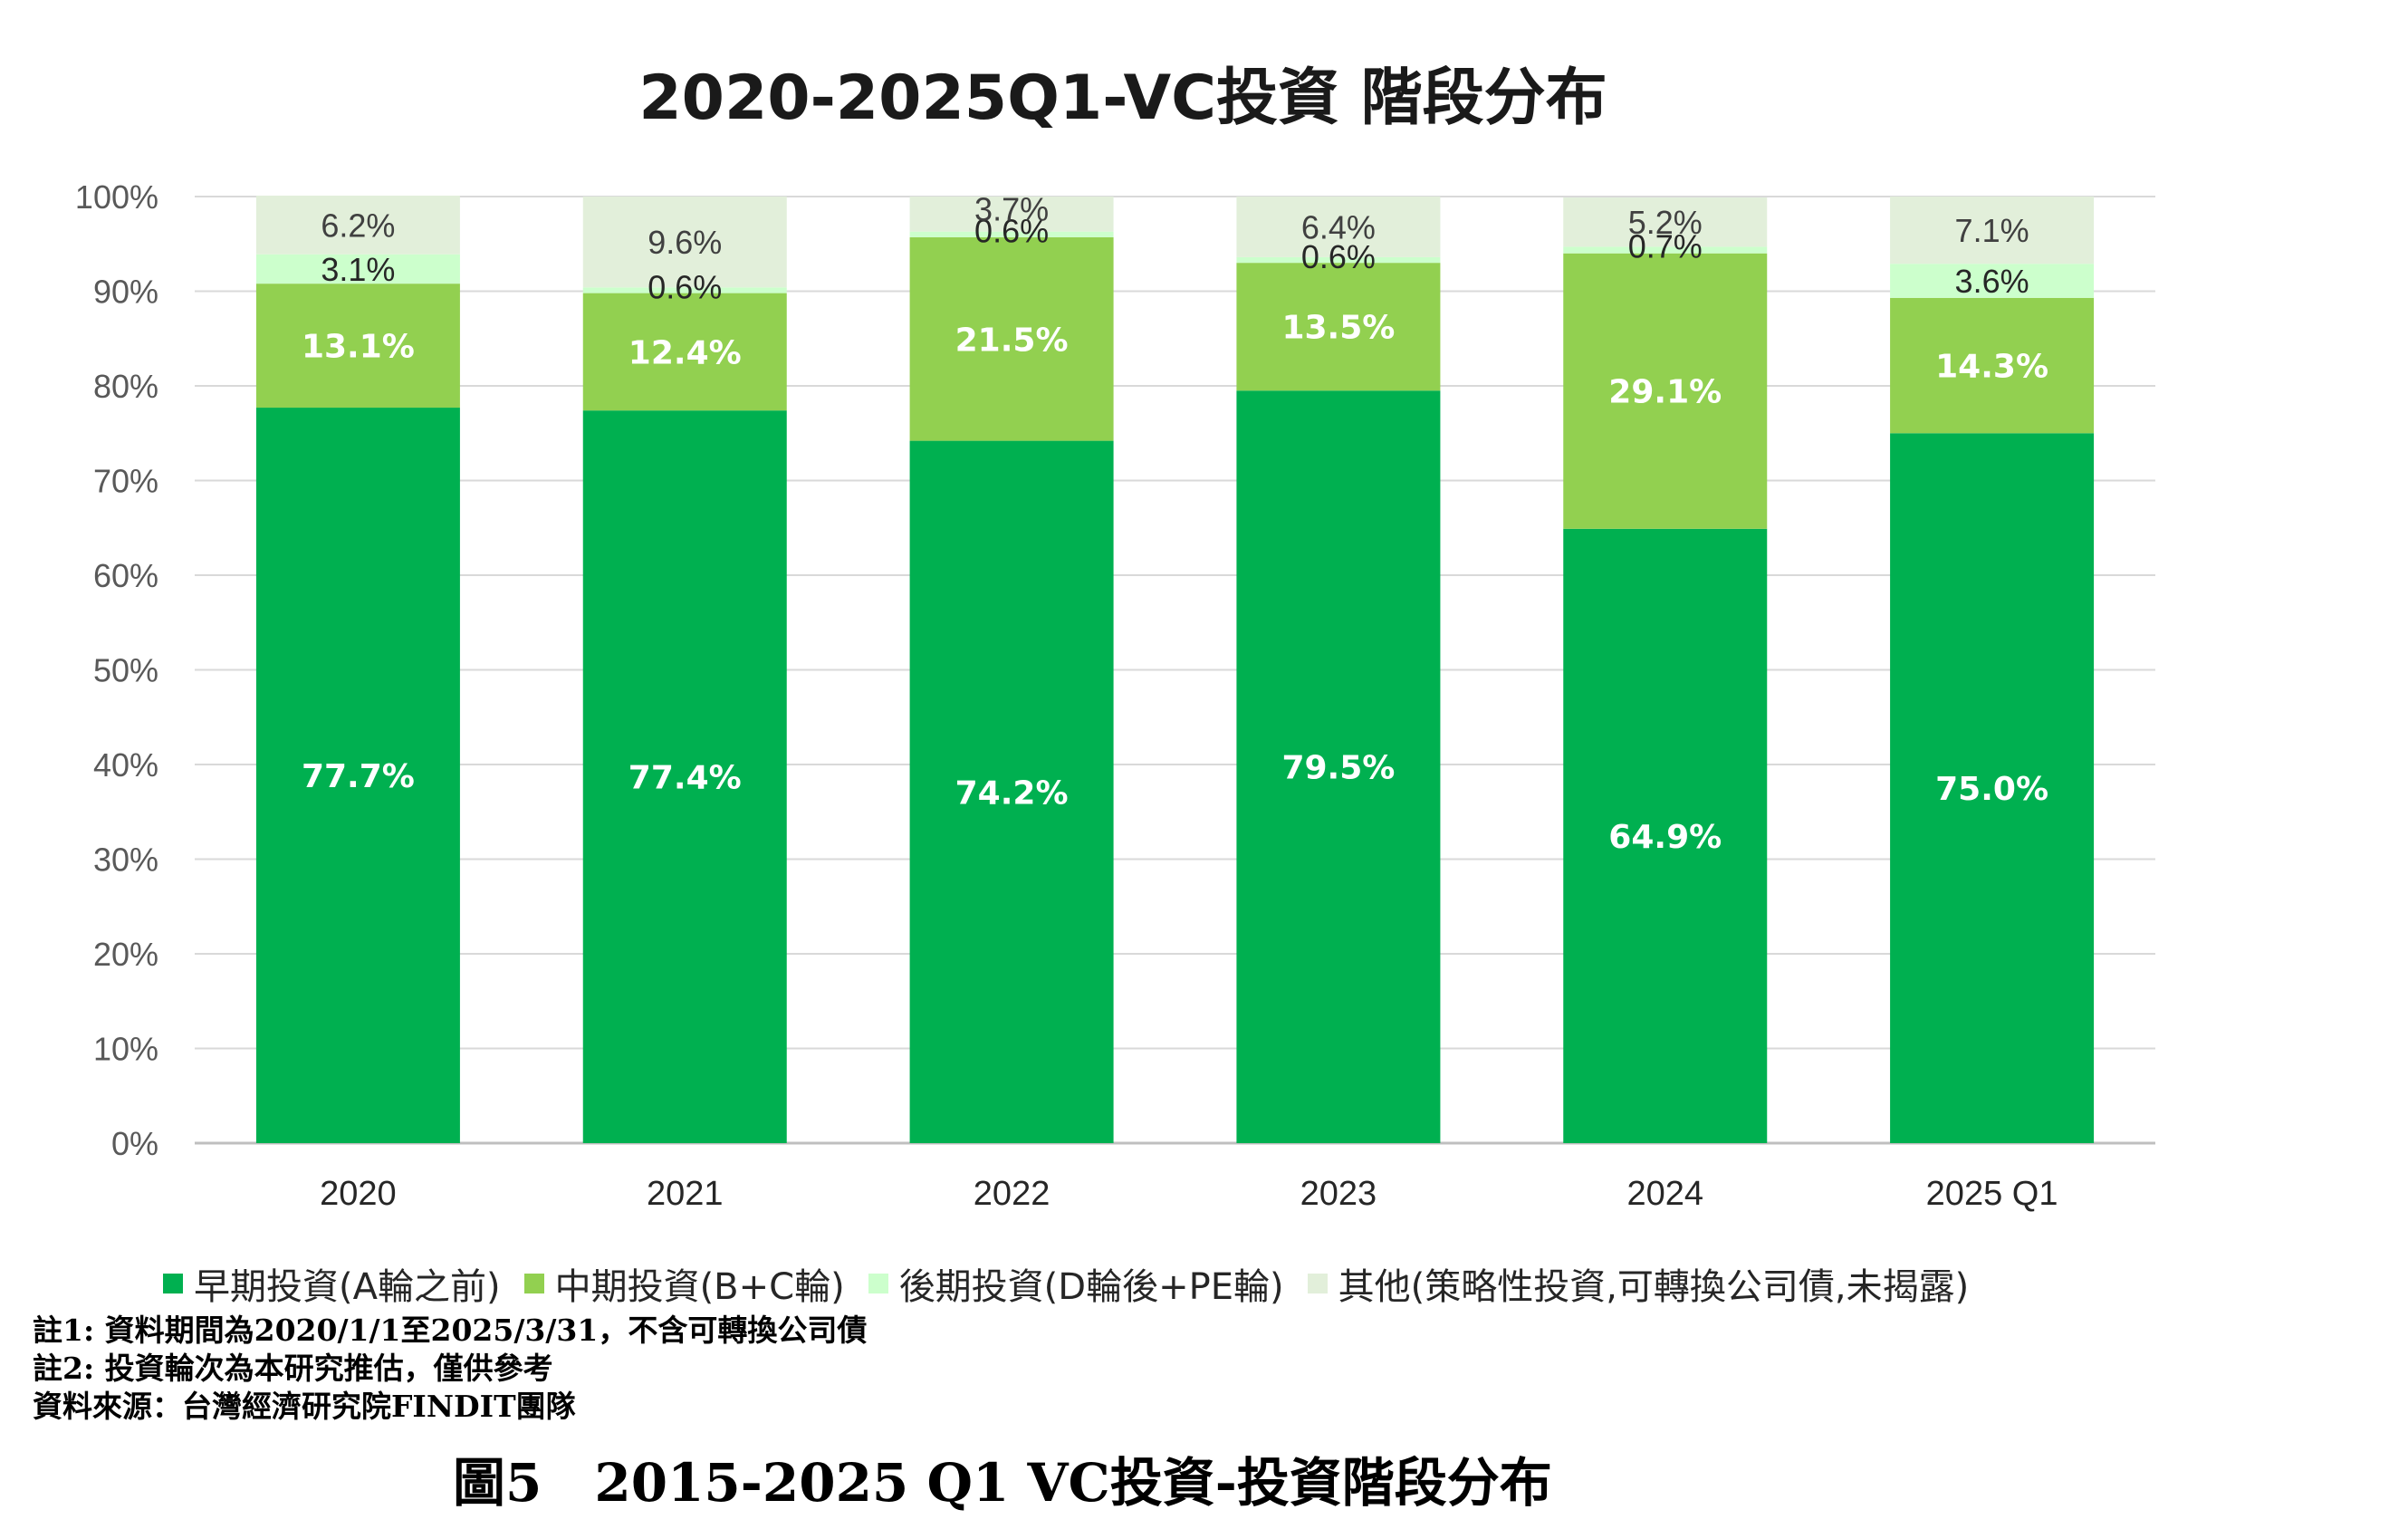  Describe the element at coordinates (293, 1369) in the screenshot. I see `note-2: 註2: 投資輪次為本研究推估，僅供參考` at that location.